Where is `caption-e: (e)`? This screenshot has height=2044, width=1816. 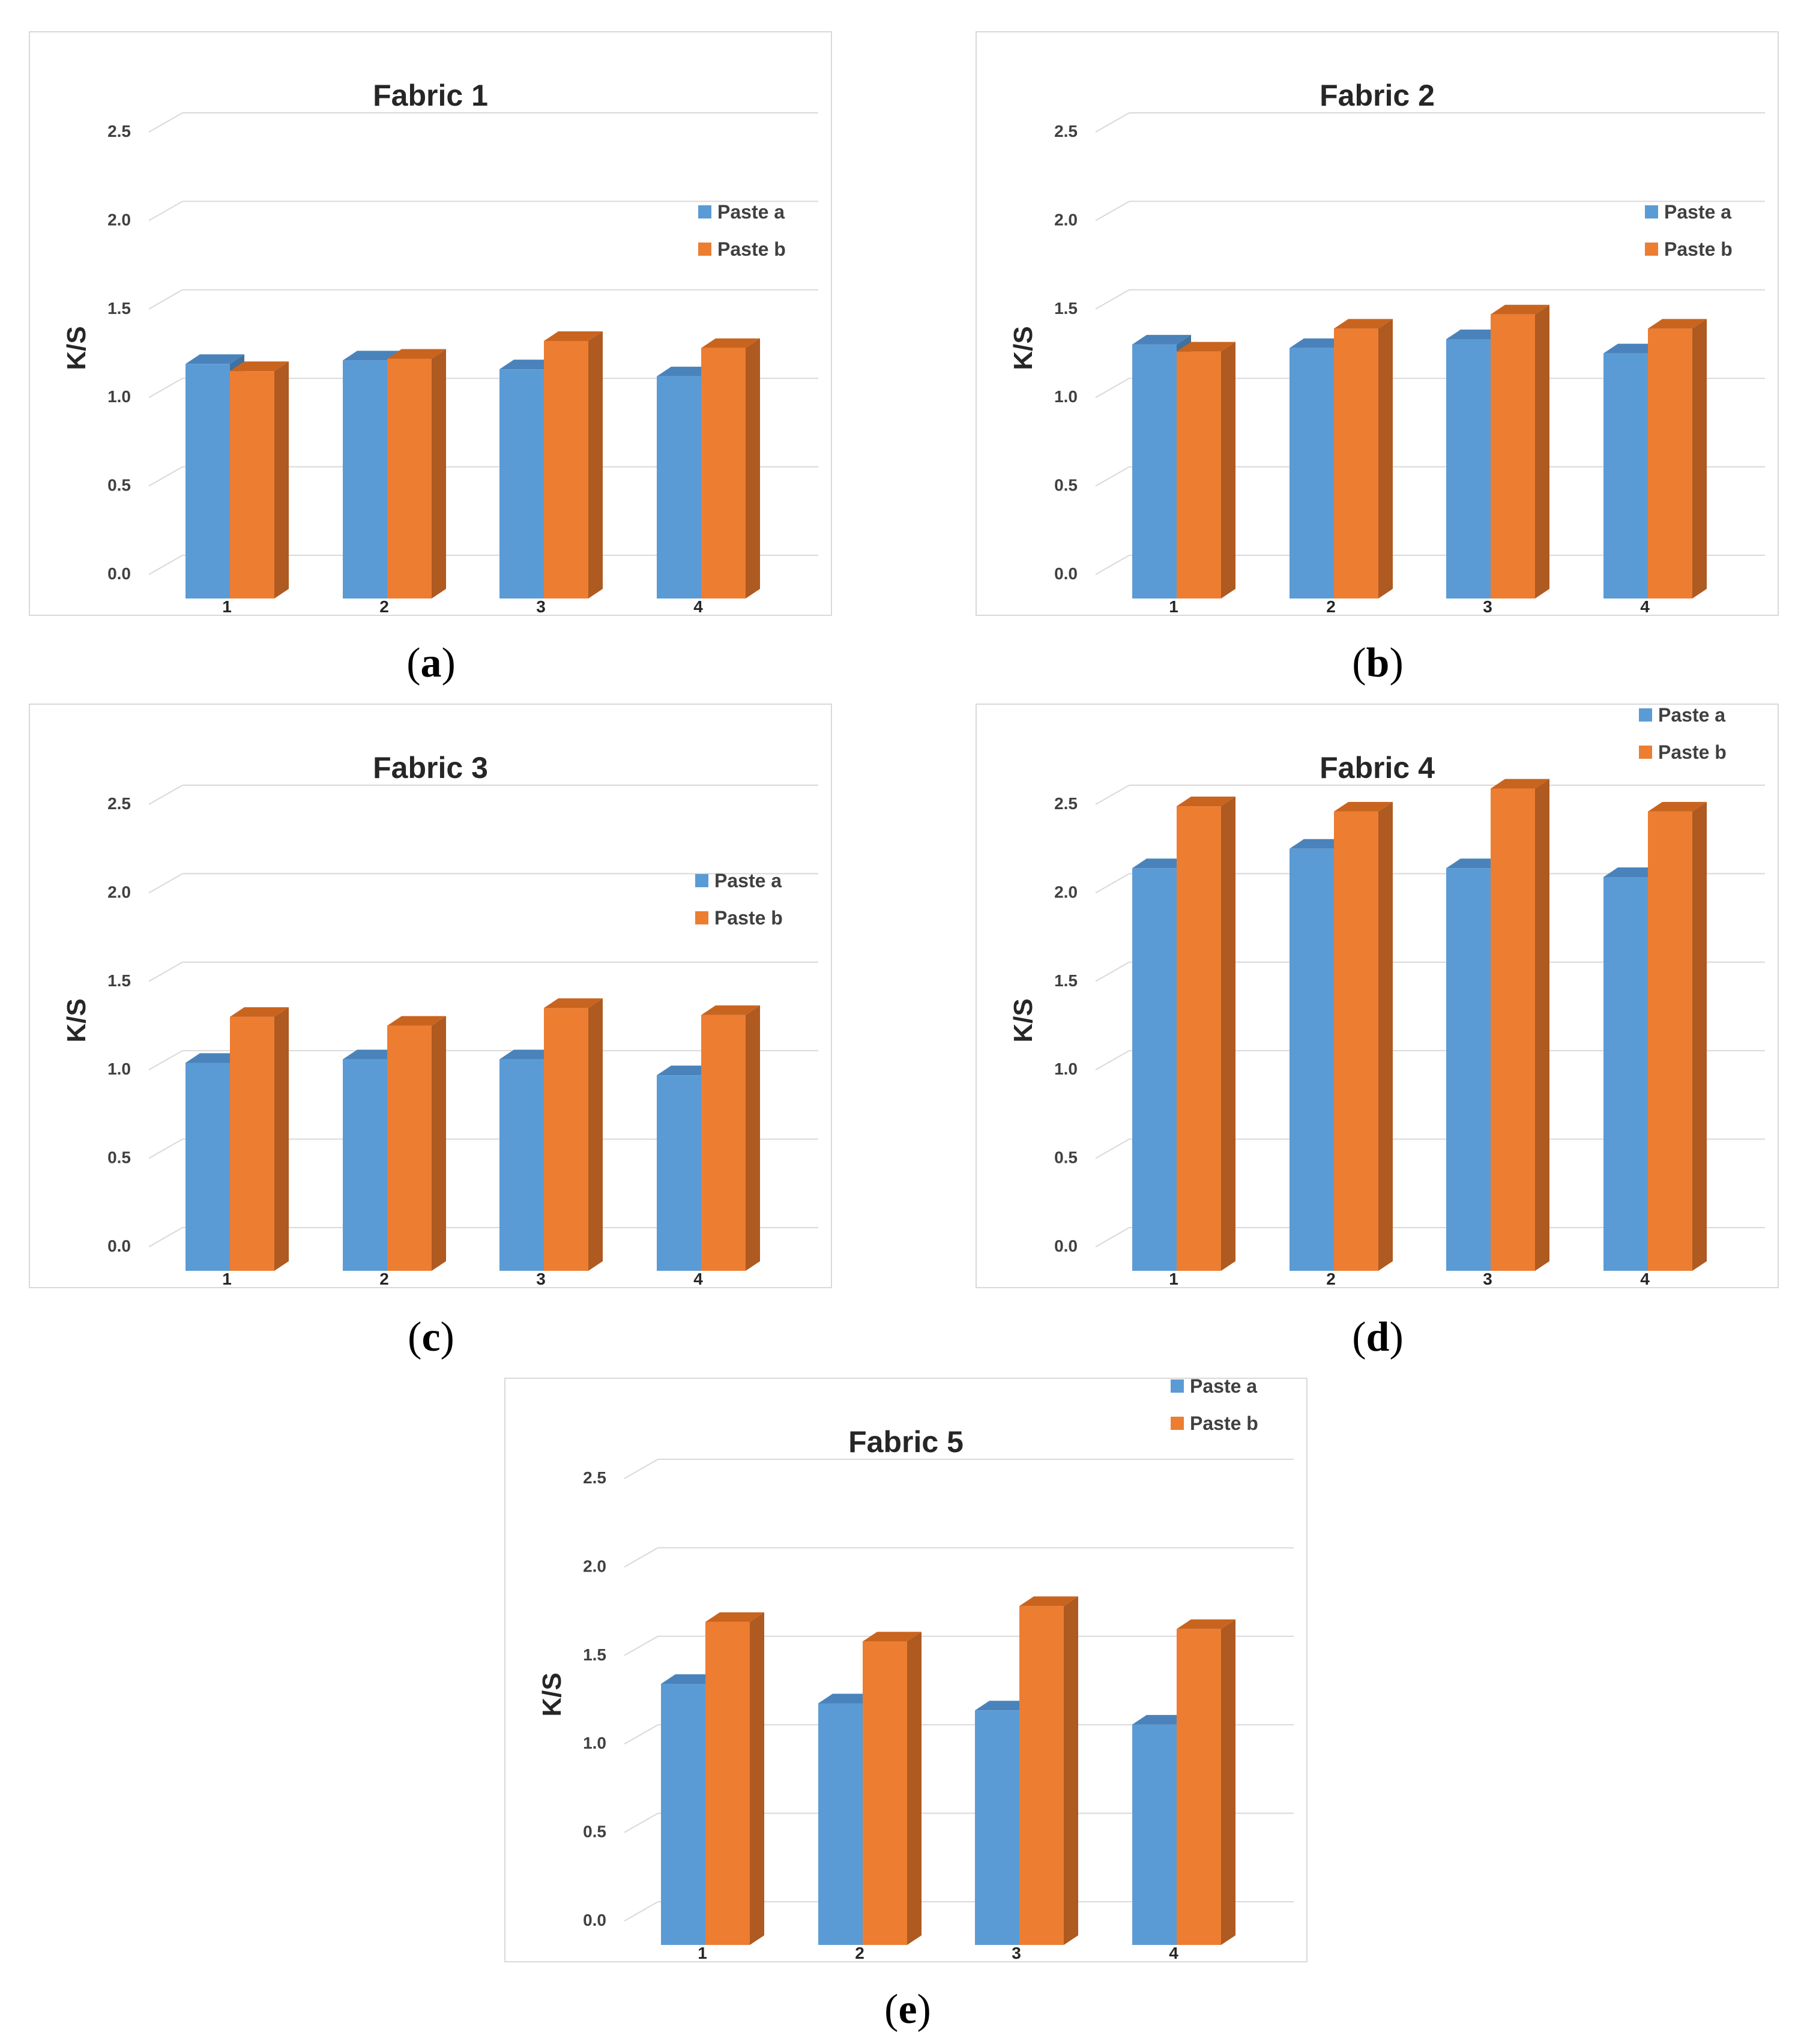
caption-e: (e) is located at coordinates (907, 2010).